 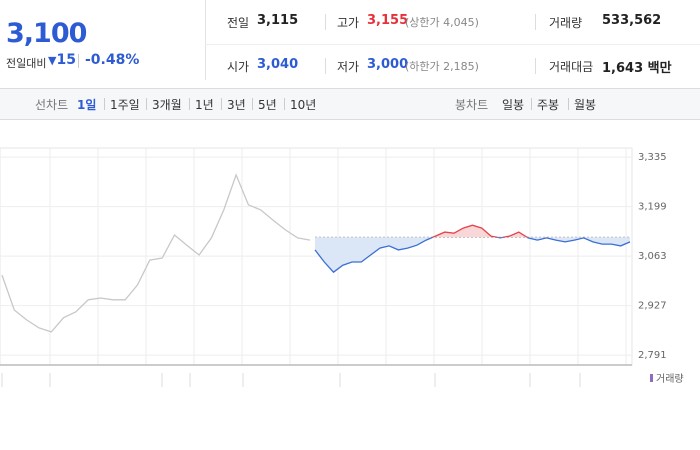 I want to click on line-above, so click(x=480, y=231).